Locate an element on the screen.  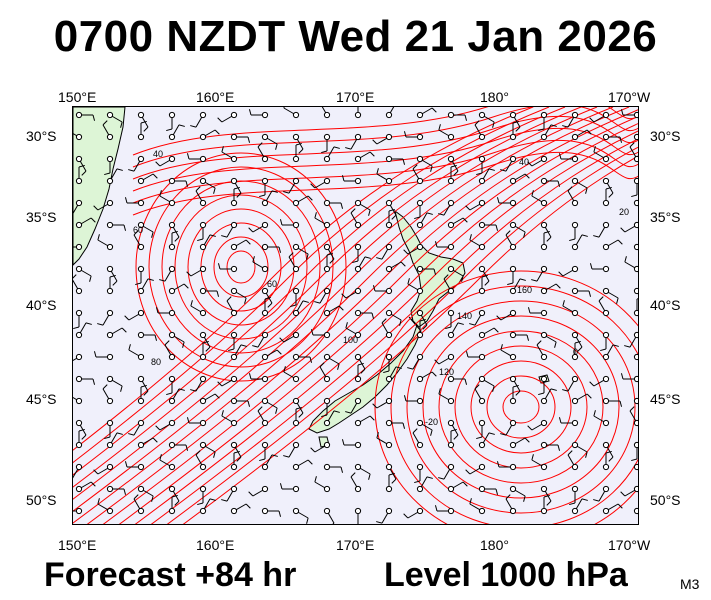
north-contour is located at coordinates (385, 148).